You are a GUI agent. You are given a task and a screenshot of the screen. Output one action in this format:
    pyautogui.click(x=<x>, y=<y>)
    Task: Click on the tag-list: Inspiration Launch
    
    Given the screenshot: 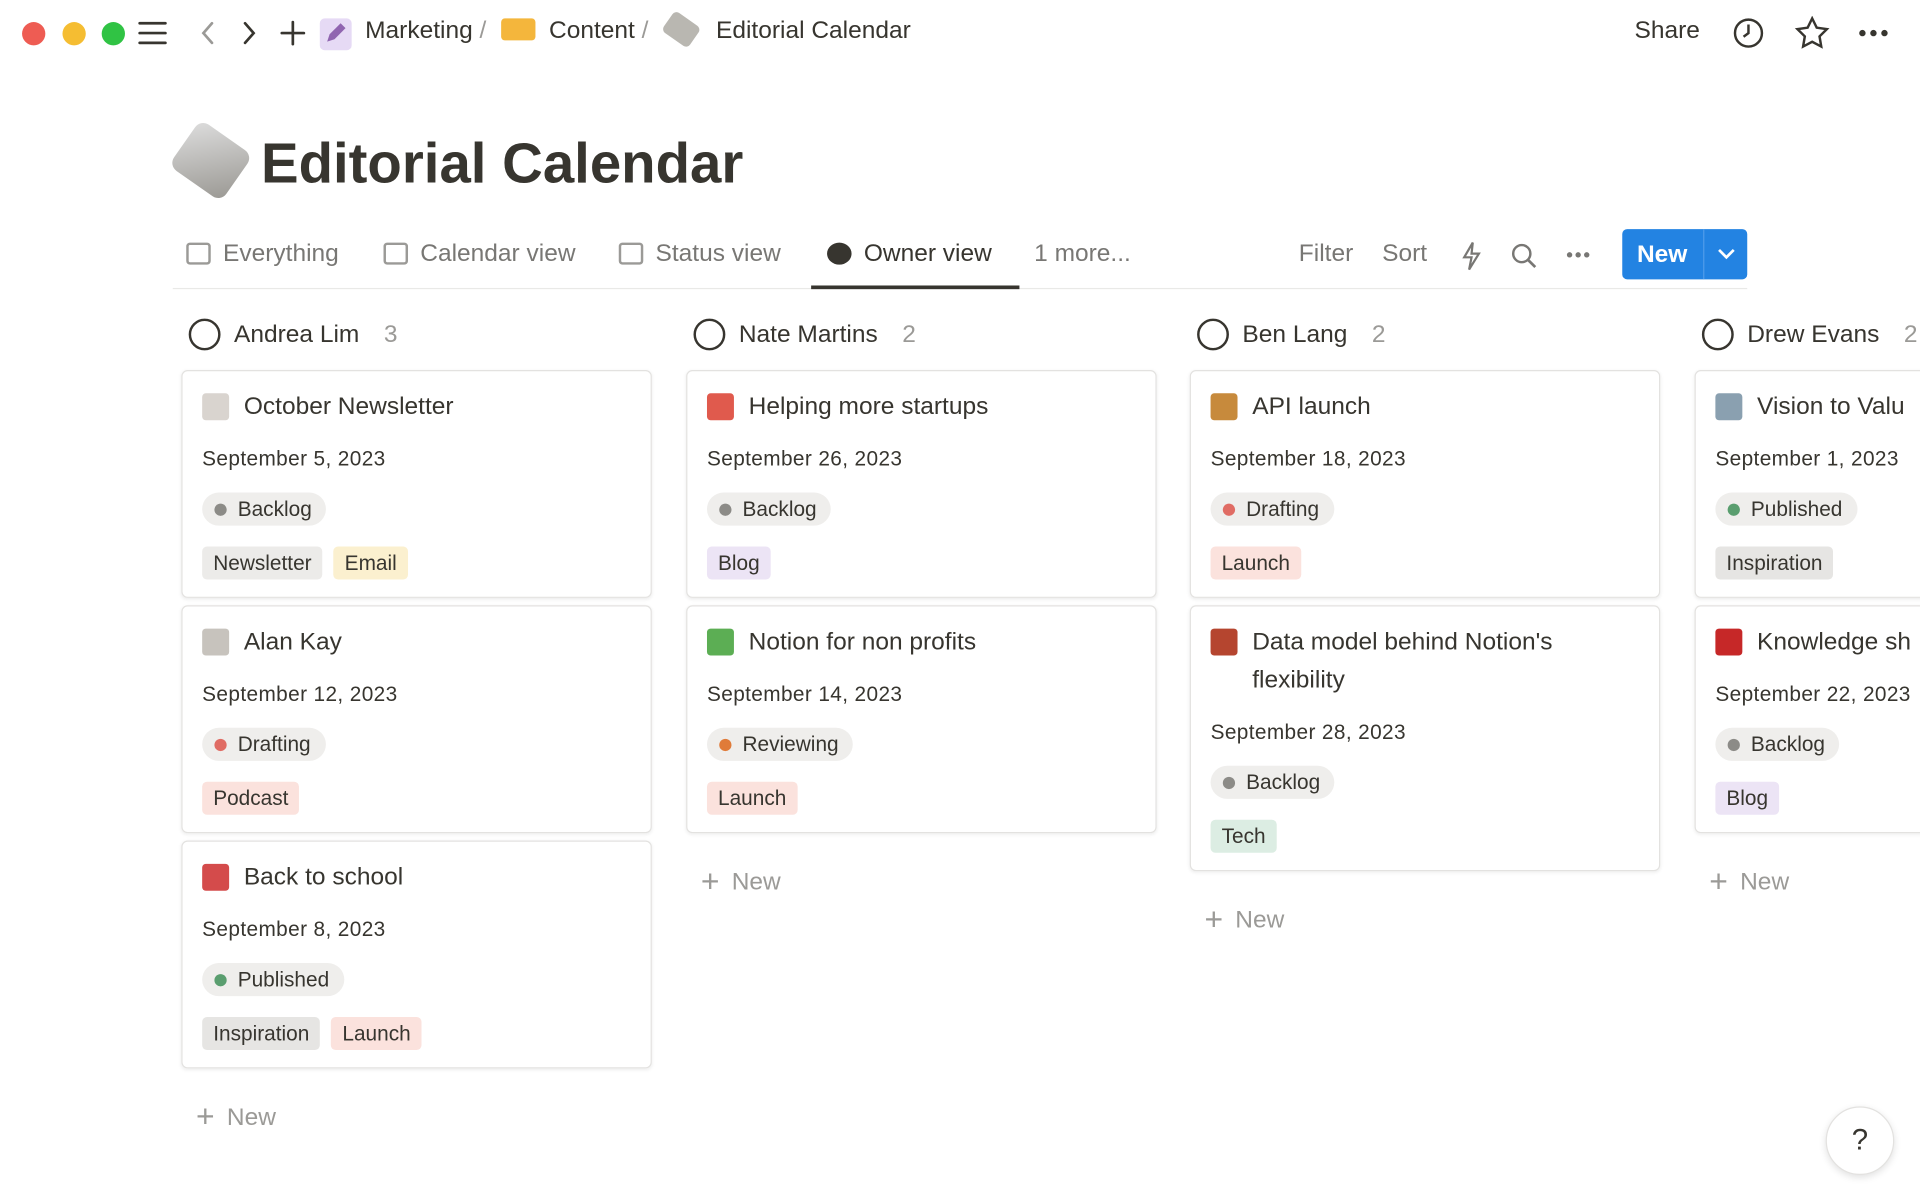 What is the action you would take?
    pyautogui.click(x=416, y=1033)
    